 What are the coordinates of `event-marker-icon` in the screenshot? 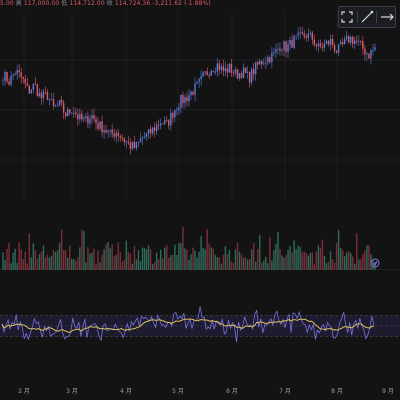 It's located at (375, 263).